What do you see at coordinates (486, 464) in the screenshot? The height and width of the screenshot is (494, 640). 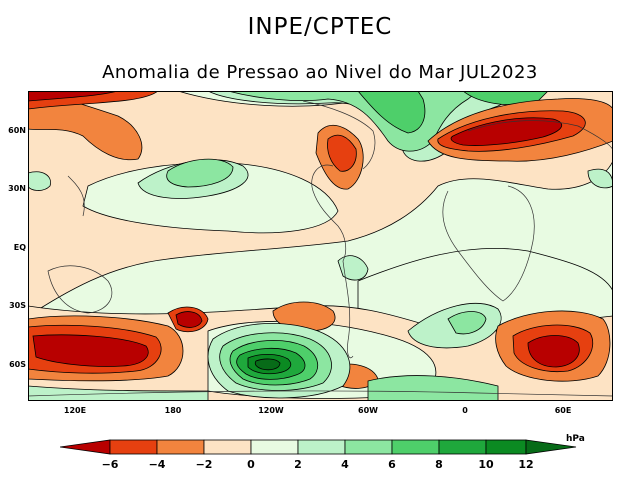 I see `colorbar-label: 10` at bounding box center [486, 464].